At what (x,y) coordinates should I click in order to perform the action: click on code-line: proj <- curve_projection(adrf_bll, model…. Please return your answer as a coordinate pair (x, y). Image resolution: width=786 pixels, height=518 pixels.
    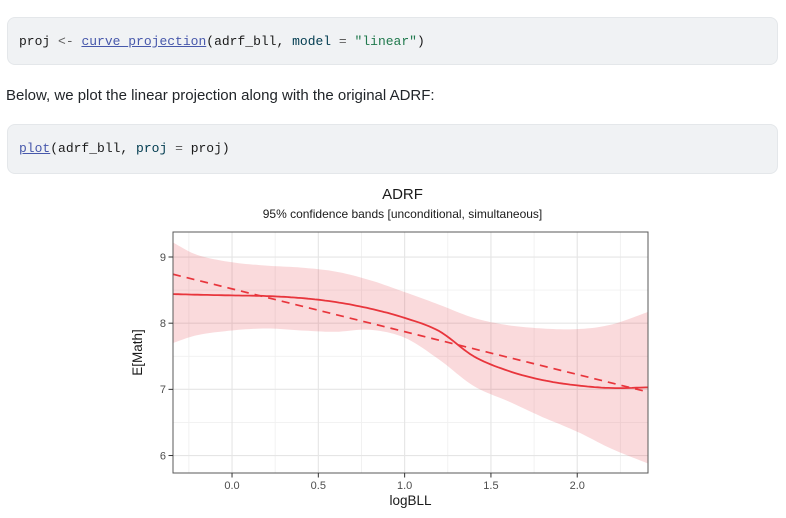
    Looking at the image, I should click on (222, 41).